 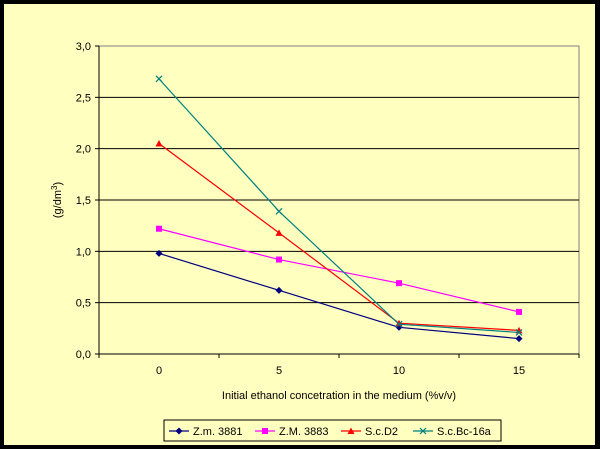 What do you see at coordinates (279, 371) in the screenshot?
I see `x-tick-label: 5` at bounding box center [279, 371].